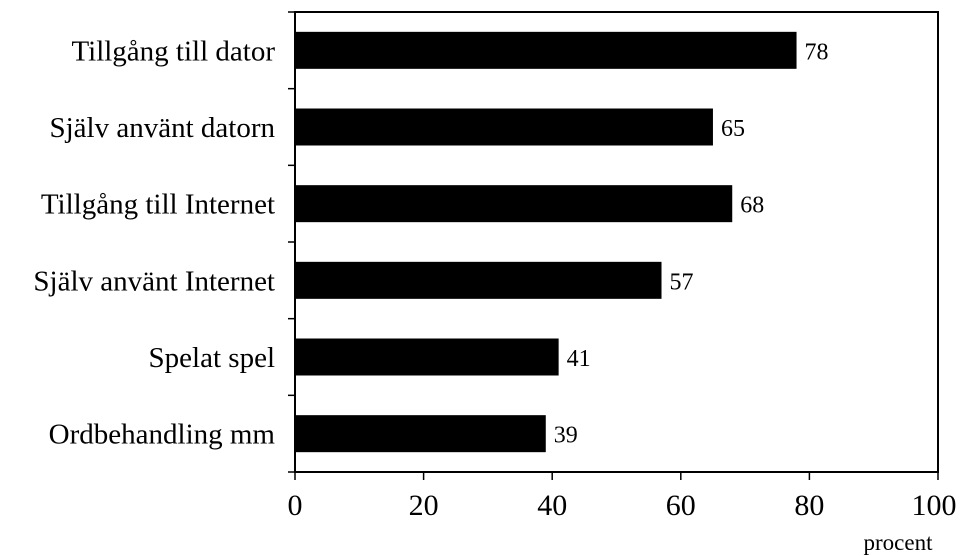 This screenshot has height=556, width=963. I want to click on x-axis-label: procent, so click(899, 542).